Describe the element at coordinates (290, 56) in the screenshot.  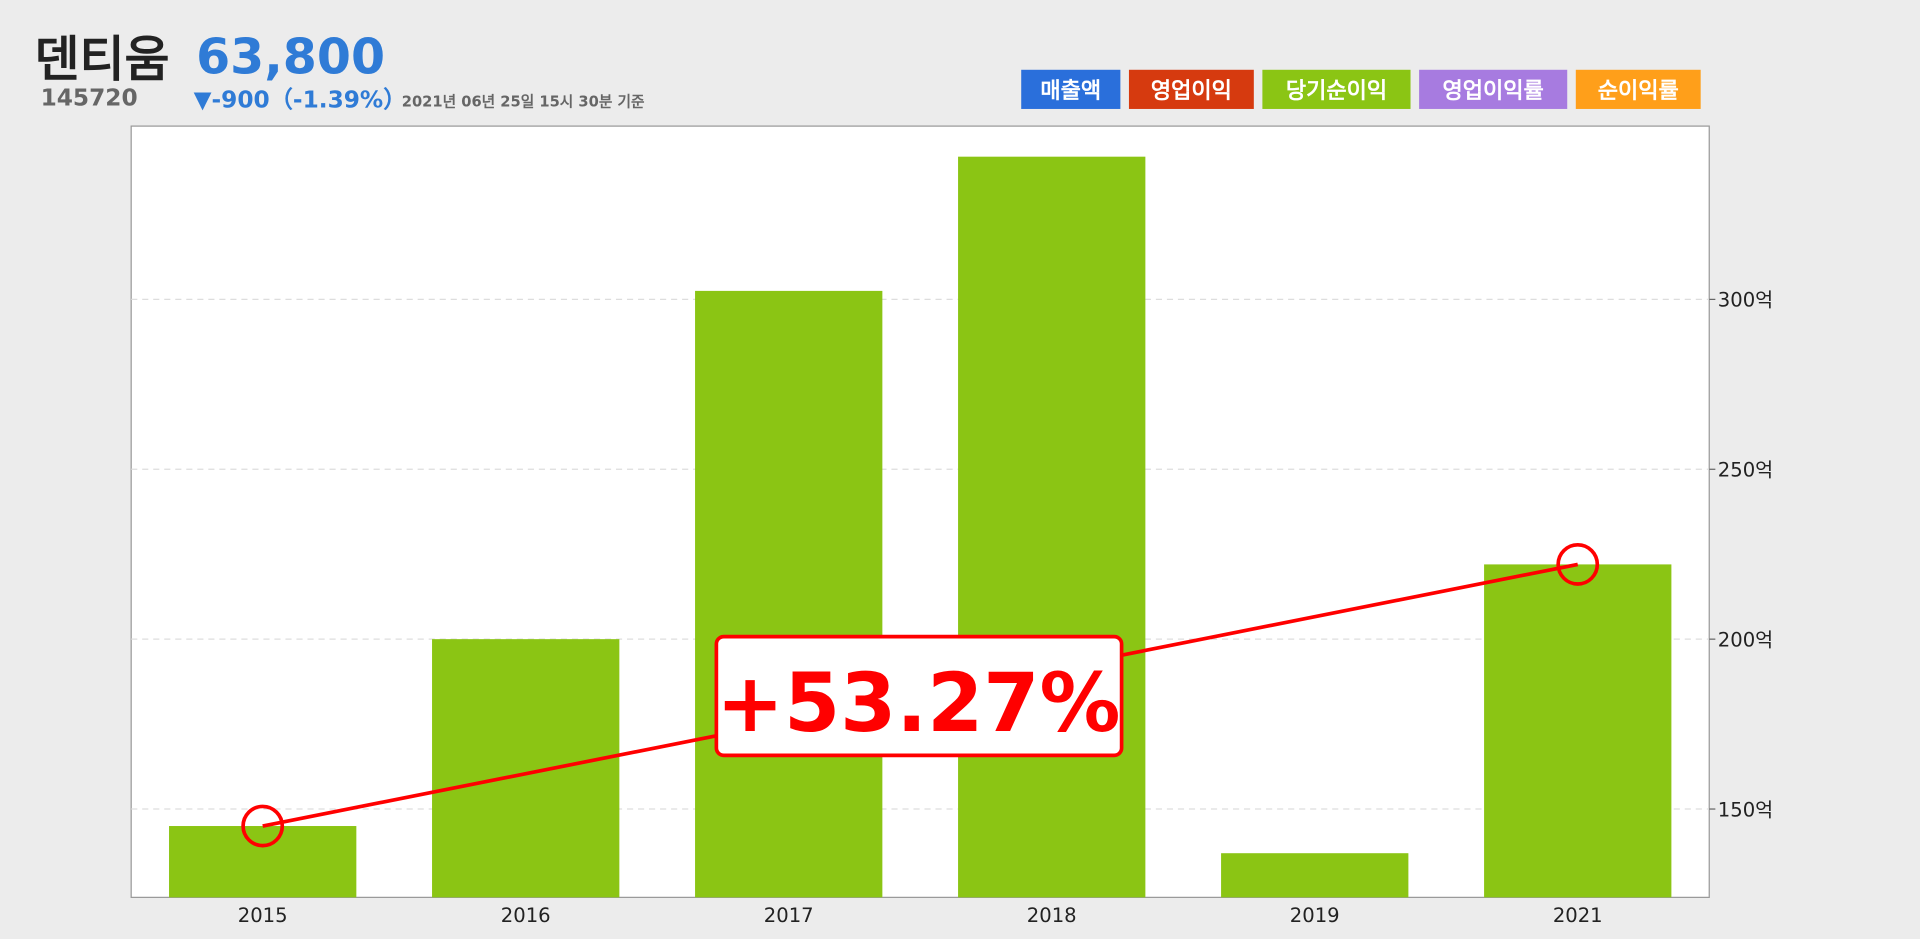
I see `stock-price: 63,800` at that location.